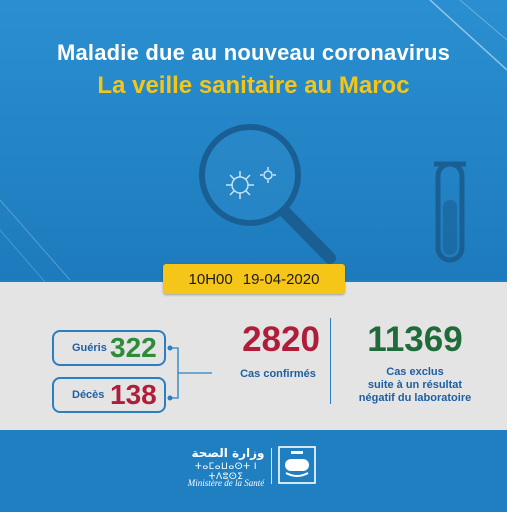  I want to click on date-badge: 10H00 19-04-2020, so click(254, 279).